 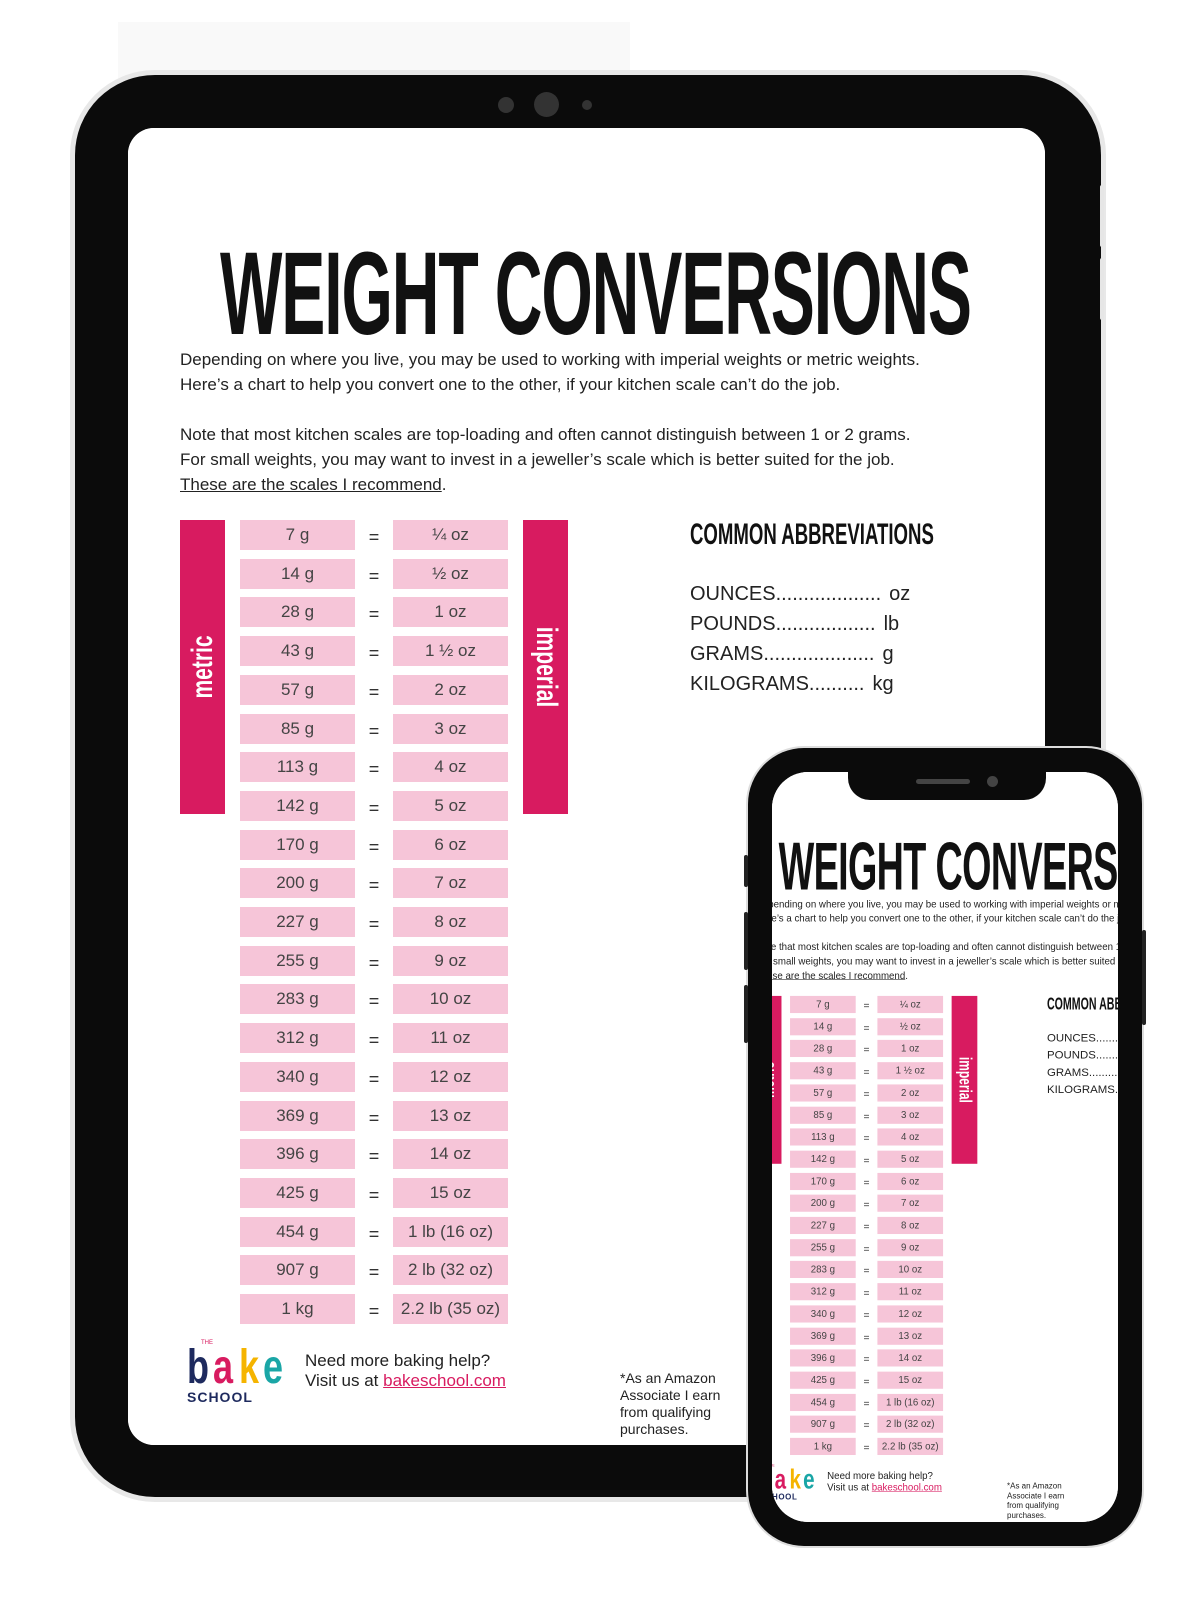 I want to click on imperial-cell: 14 oz, so click(x=910, y=1358).